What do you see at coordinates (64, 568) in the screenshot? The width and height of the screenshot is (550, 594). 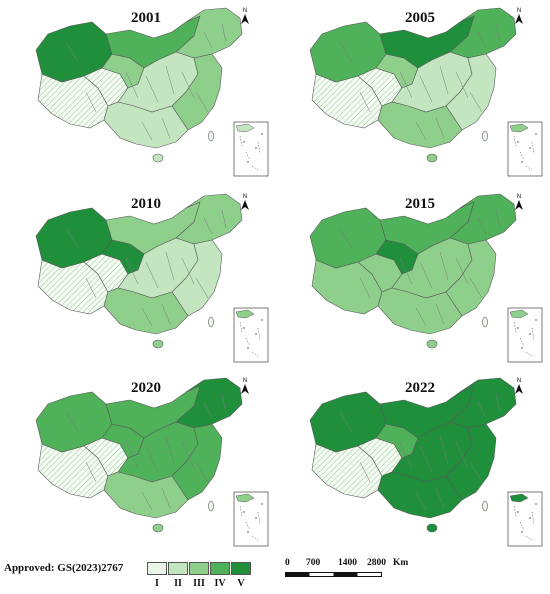 I see `approval-number: Approved: GS(2023)2767` at bounding box center [64, 568].